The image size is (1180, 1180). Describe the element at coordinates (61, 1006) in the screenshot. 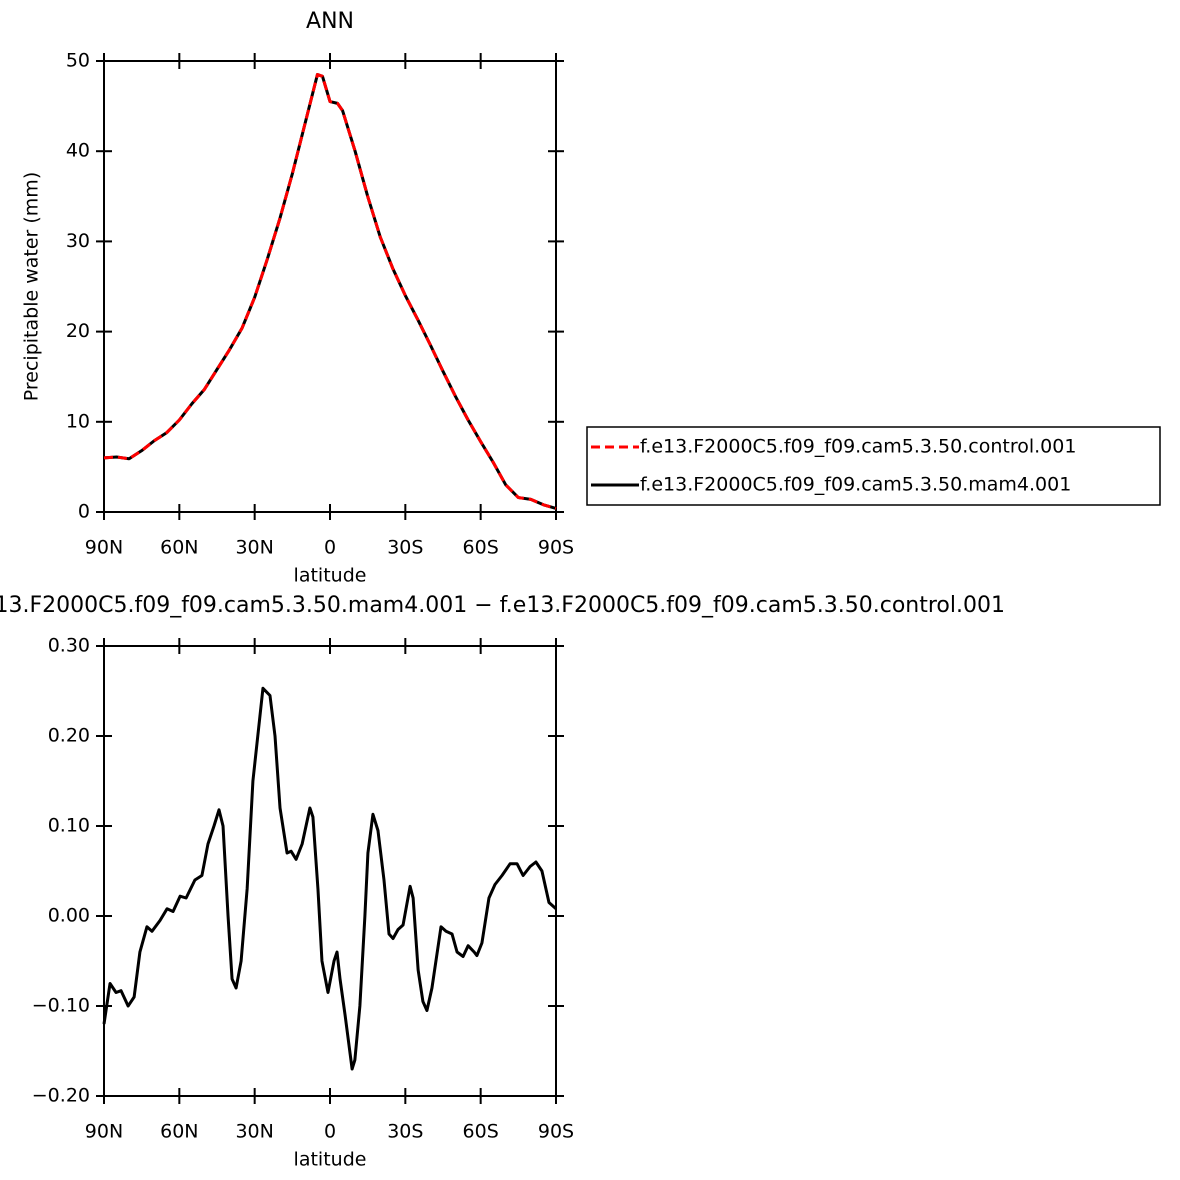

I see `y-tick-label: −0.10` at that location.